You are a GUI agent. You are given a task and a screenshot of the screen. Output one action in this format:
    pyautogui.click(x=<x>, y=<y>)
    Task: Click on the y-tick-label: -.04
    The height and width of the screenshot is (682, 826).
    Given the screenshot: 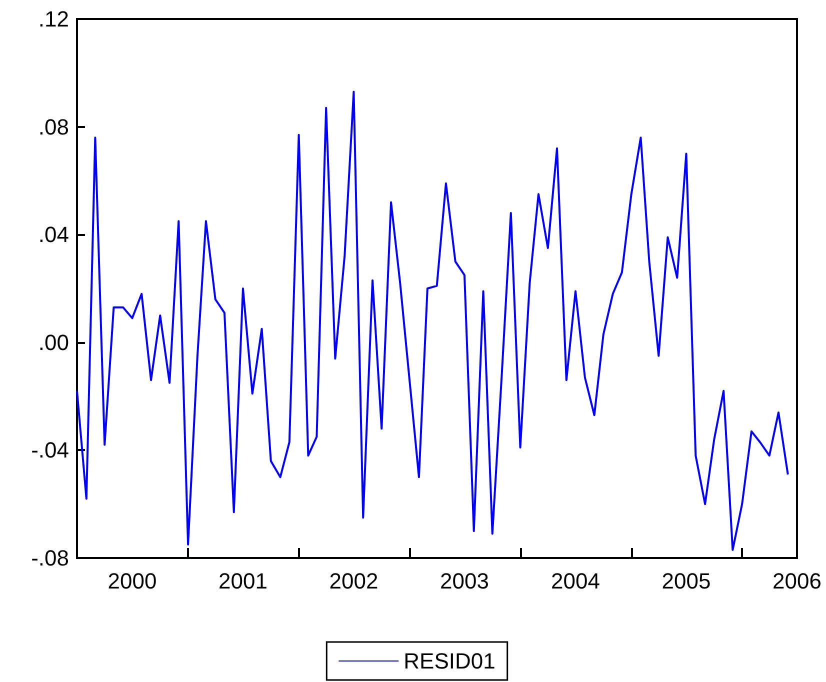 What is the action you would take?
    pyautogui.click(x=50, y=450)
    